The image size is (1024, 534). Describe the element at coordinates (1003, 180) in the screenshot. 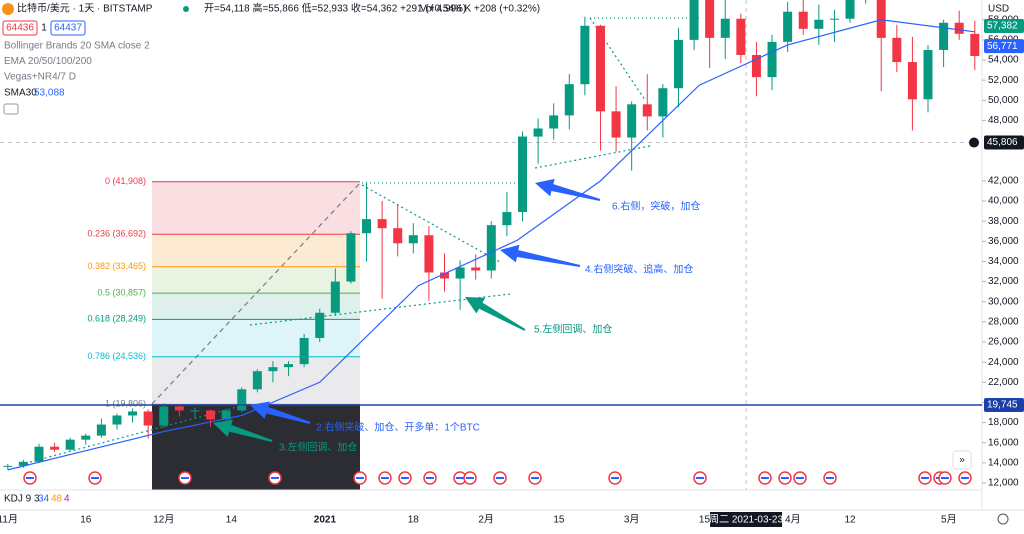

I see `y-tick-label: 42,000` at that location.